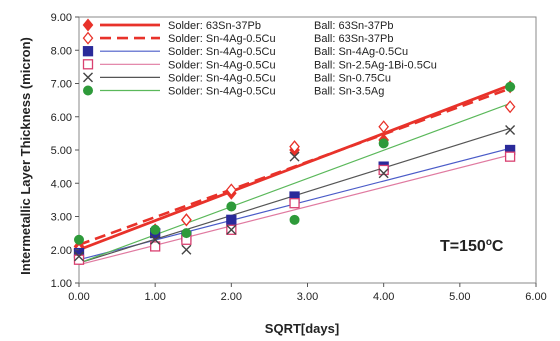 The width and height of the screenshot is (560, 341). What do you see at coordinates (535, 297) in the screenshot?
I see `x-tick-label: 6.00` at bounding box center [535, 297].